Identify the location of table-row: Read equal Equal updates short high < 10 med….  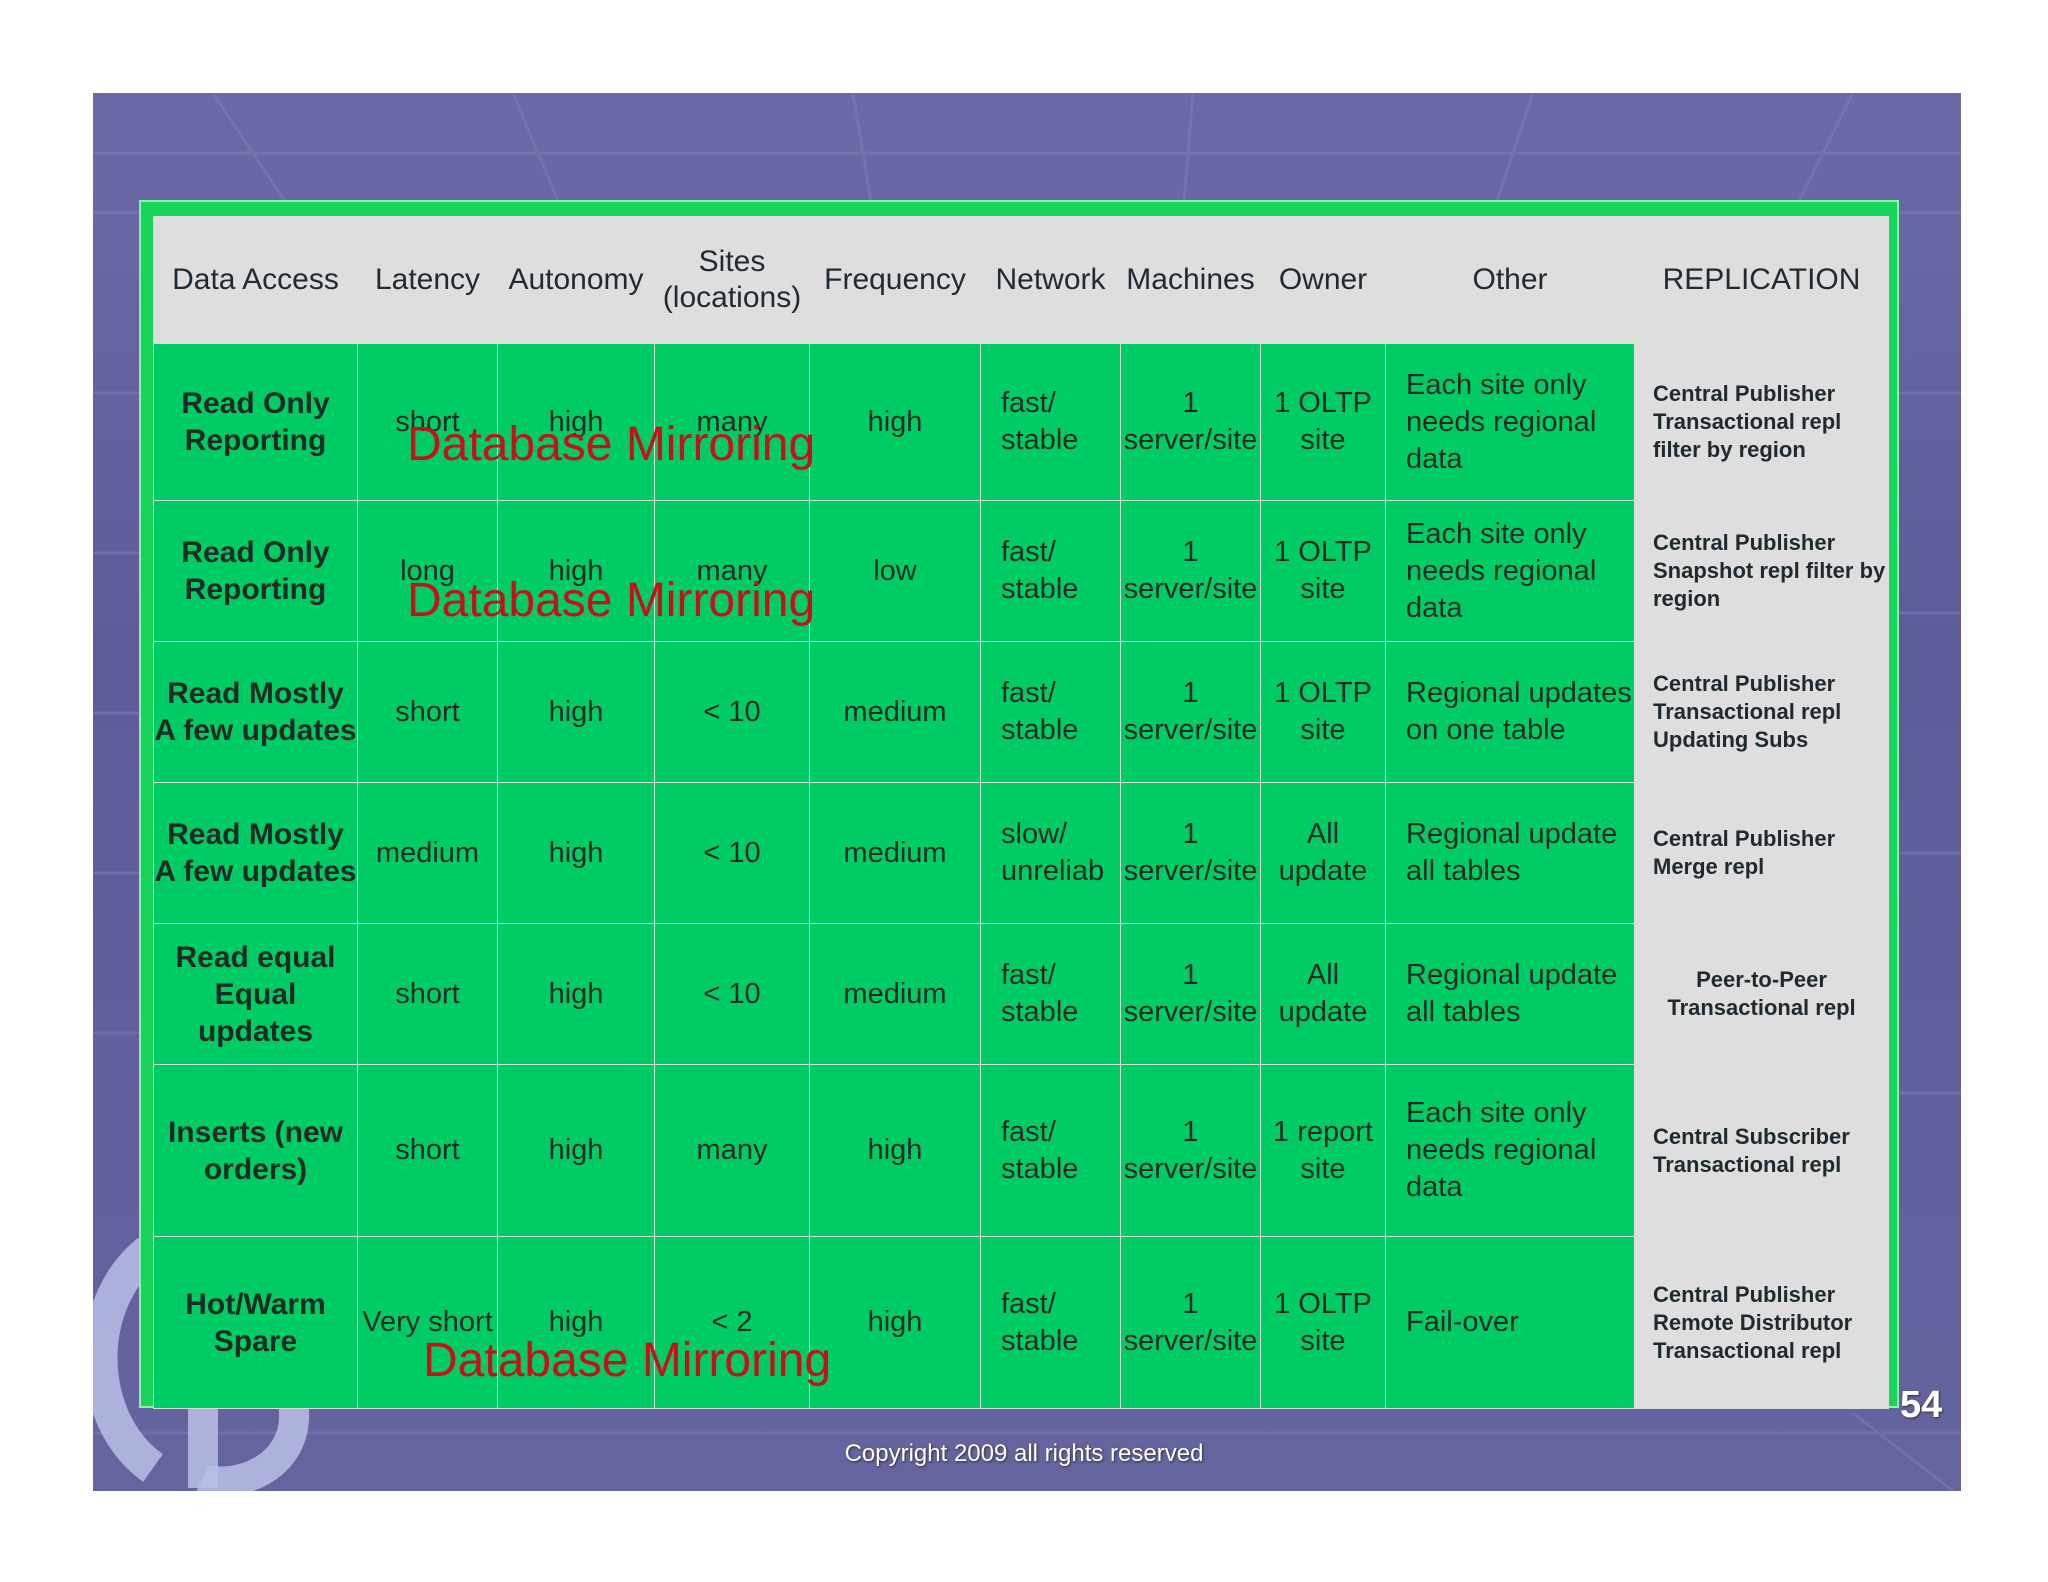
(1021, 994).